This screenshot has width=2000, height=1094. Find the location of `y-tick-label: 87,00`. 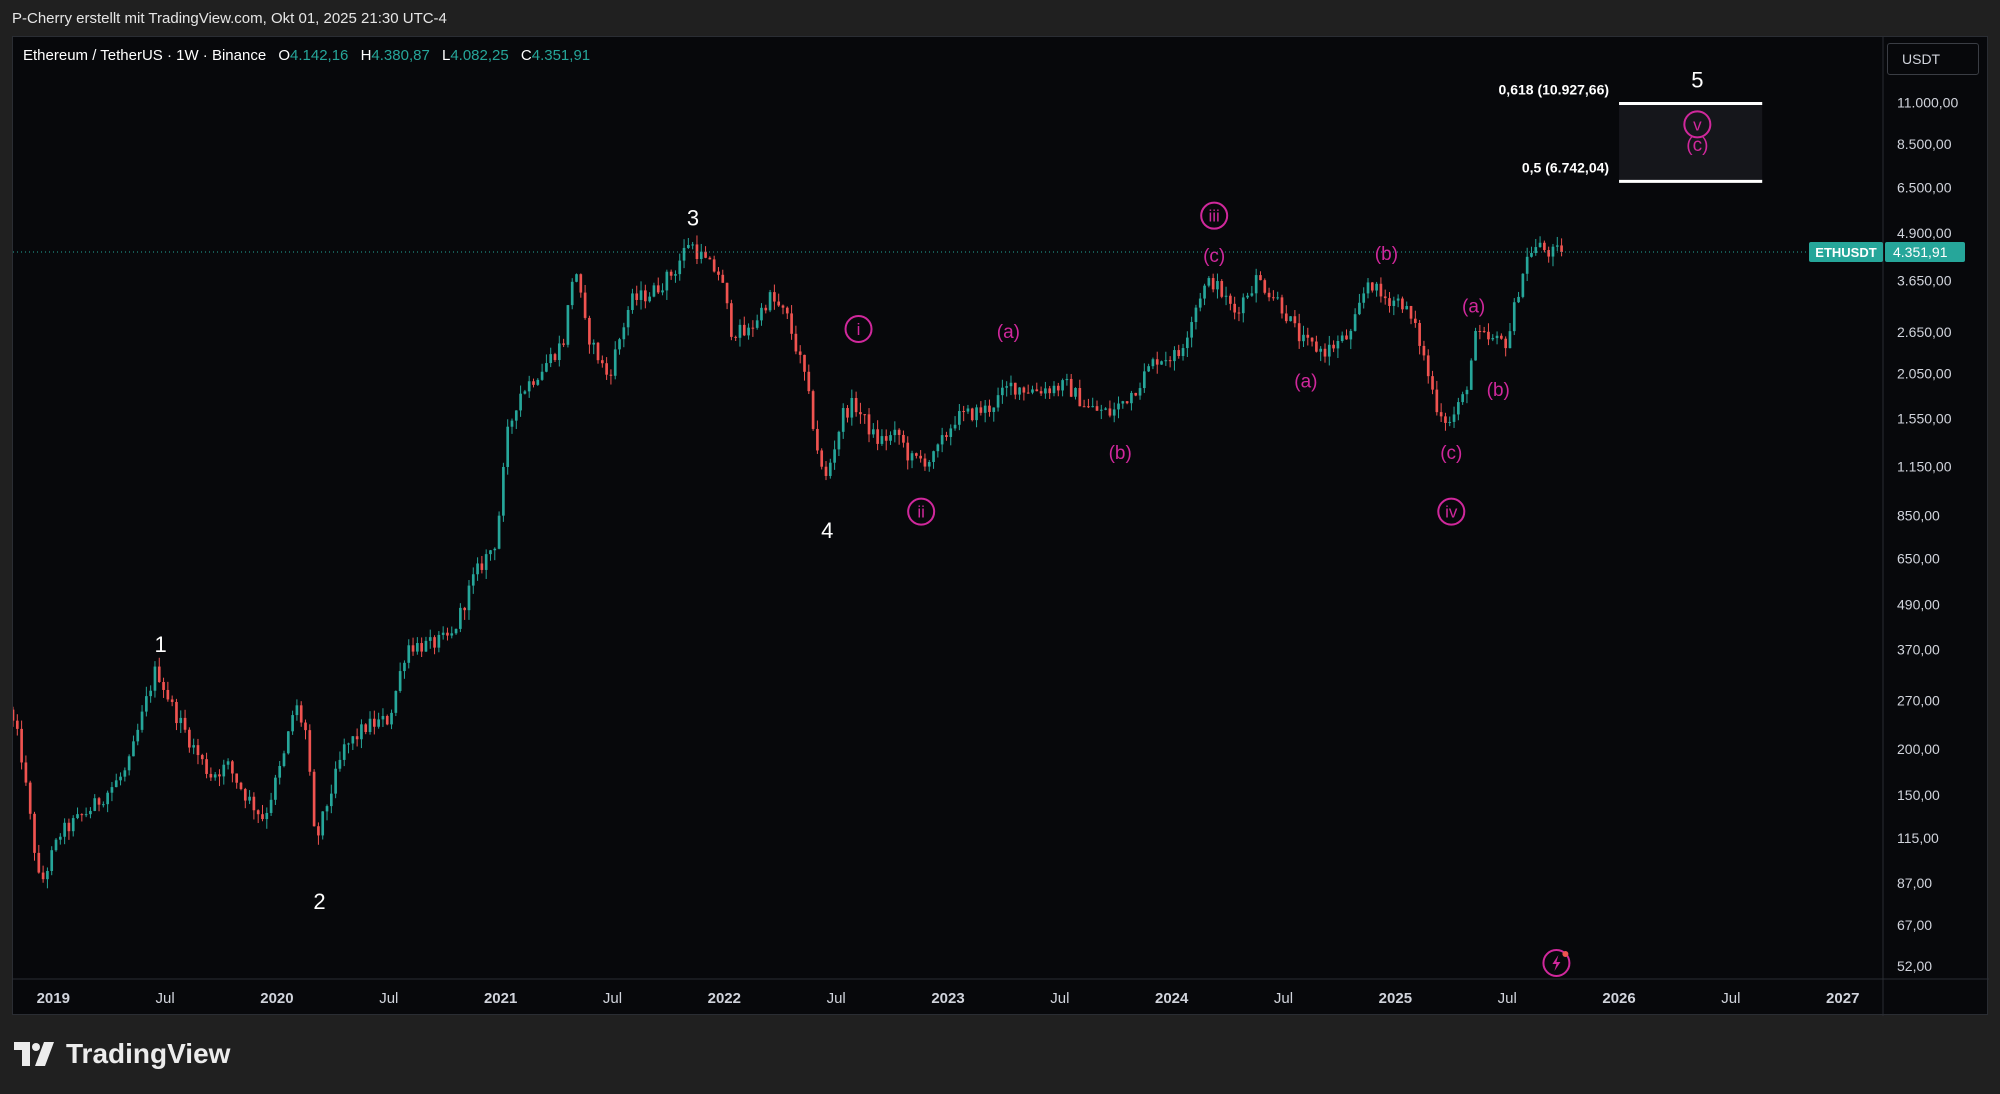

y-tick-label: 87,00 is located at coordinates (1914, 883).